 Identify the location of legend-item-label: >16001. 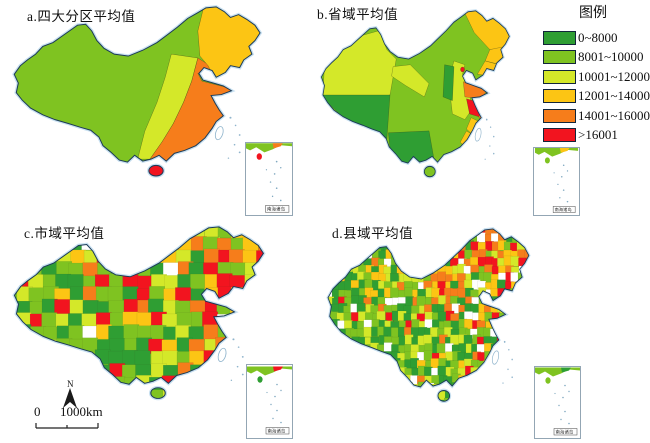
(598, 135).